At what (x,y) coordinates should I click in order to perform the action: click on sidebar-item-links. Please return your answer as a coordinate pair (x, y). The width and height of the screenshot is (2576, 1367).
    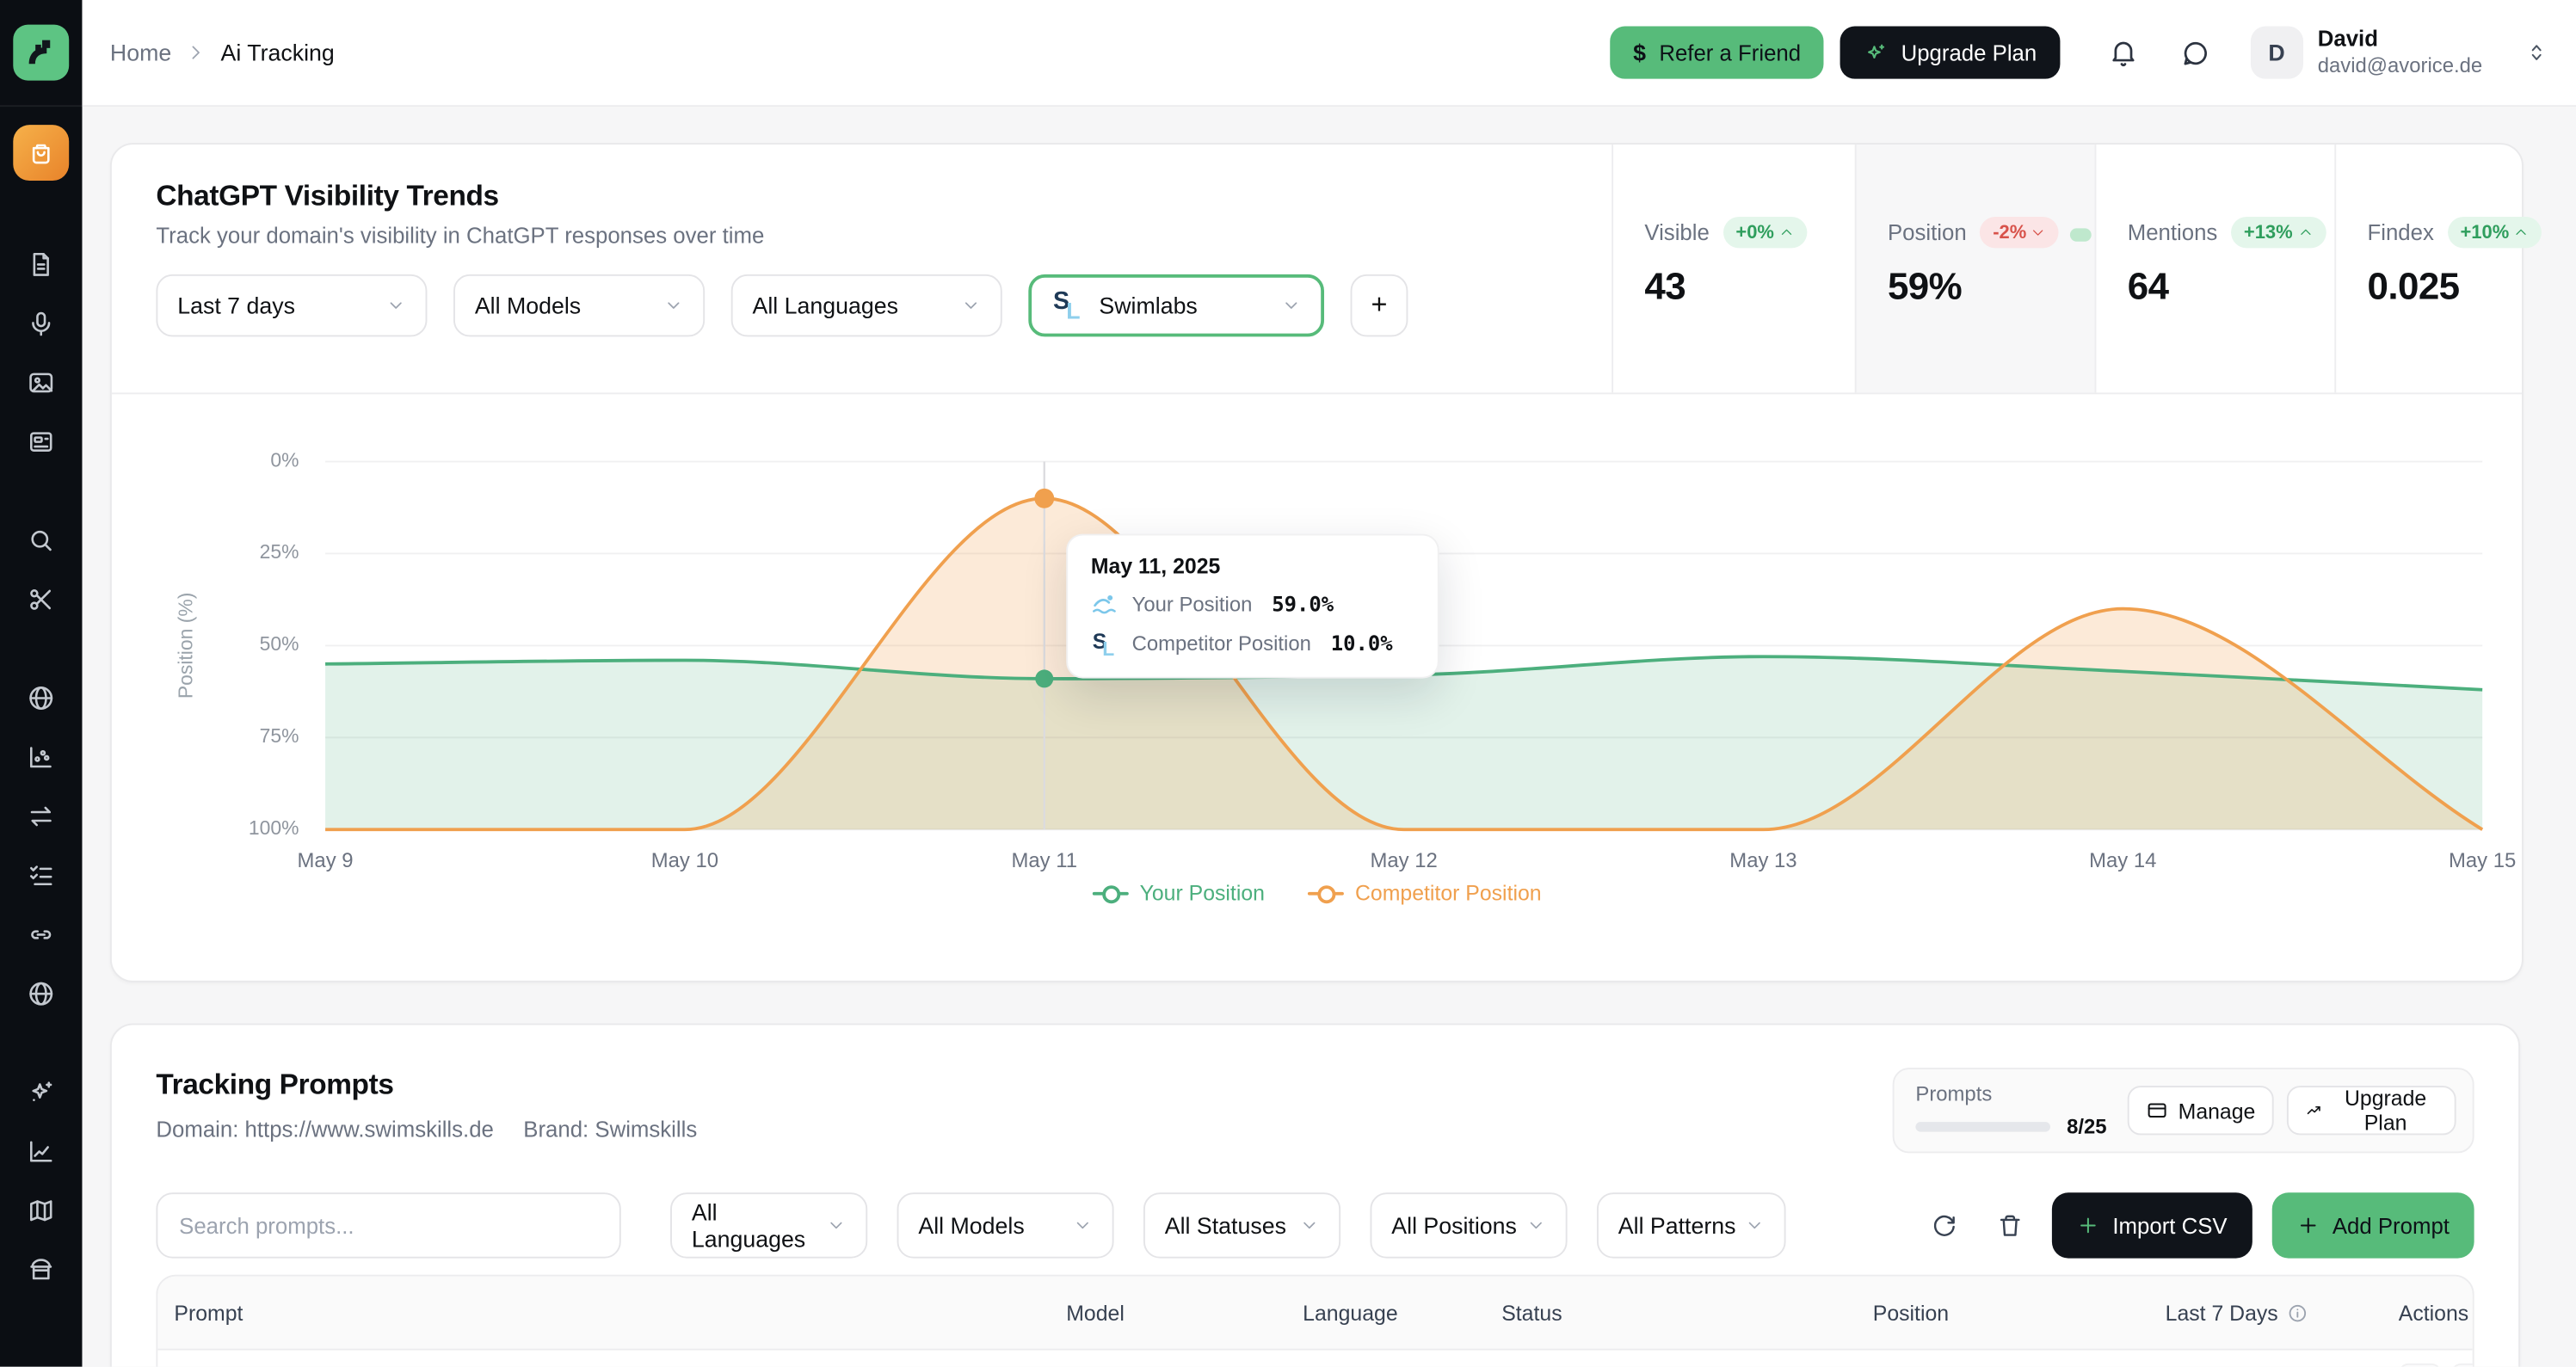
    Looking at the image, I should click on (41, 935).